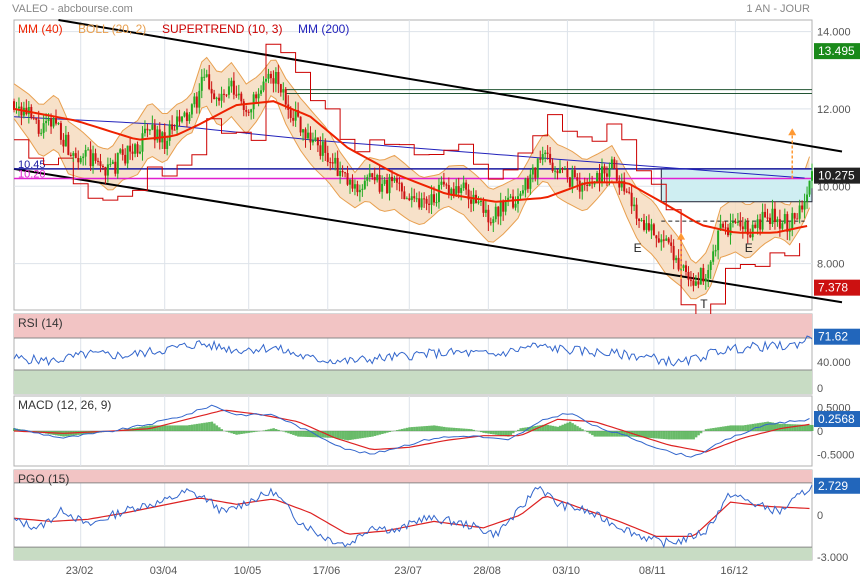  What do you see at coordinates (834, 33) in the screenshot?
I see `y-tick-label: 14.000` at bounding box center [834, 33].